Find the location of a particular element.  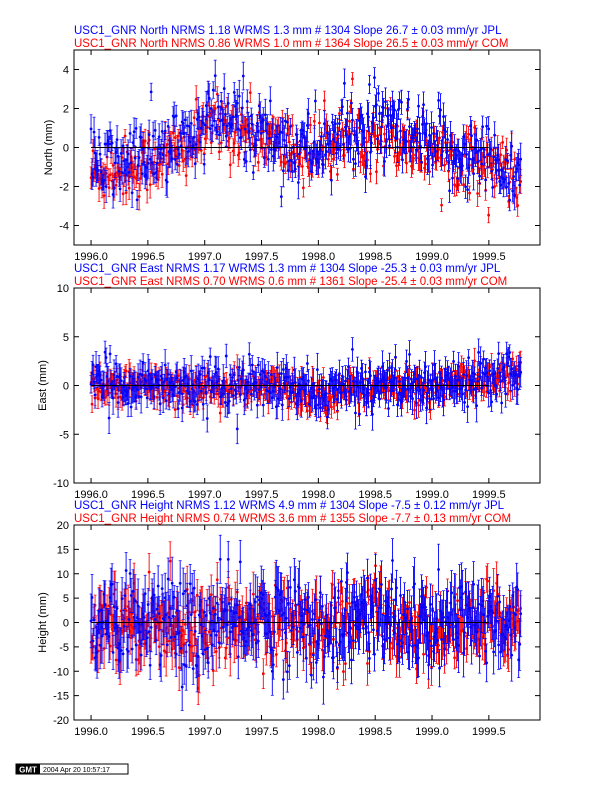

north-xtick-label: 1998.0 is located at coordinates (319, 257).